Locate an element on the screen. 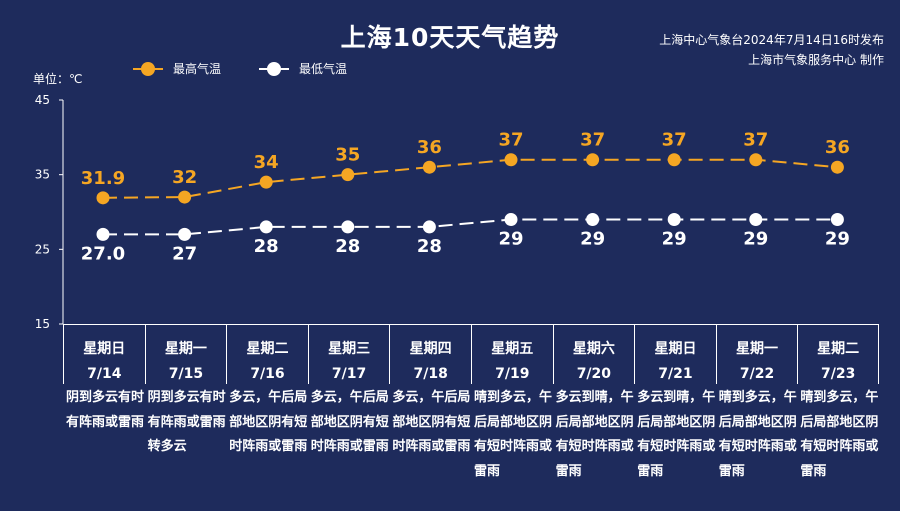  legend-item-low: 最低气温 is located at coordinates (303, 68).